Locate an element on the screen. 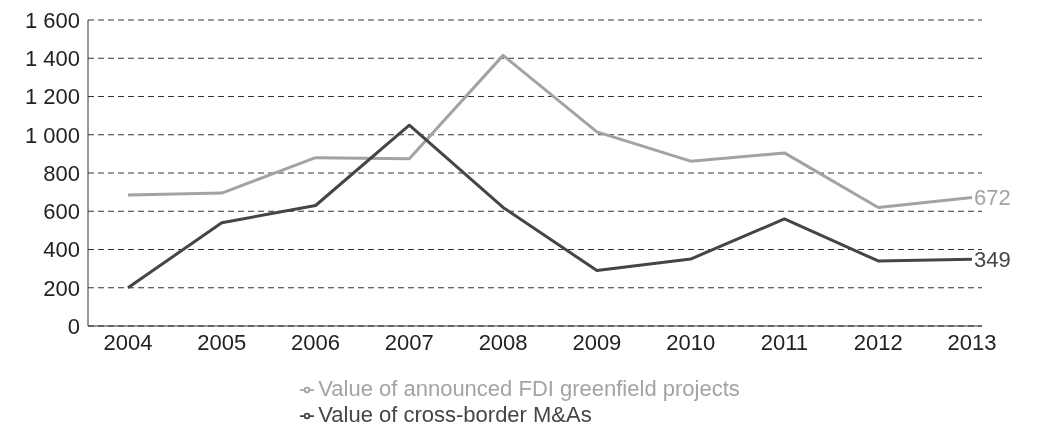 The height and width of the screenshot is (438, 1050). annotation: 349 is located at coordinates (992, 260).